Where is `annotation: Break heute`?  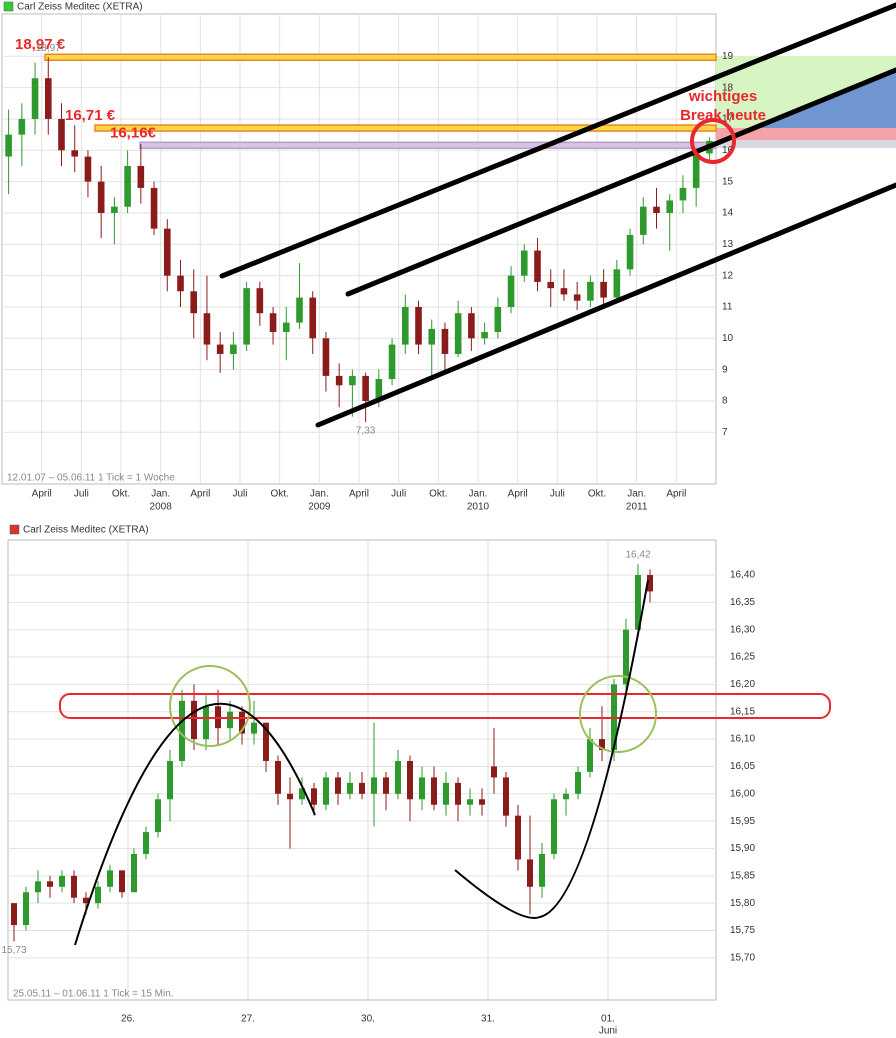
annotation: Break heute is located at coordinates (723, 115).